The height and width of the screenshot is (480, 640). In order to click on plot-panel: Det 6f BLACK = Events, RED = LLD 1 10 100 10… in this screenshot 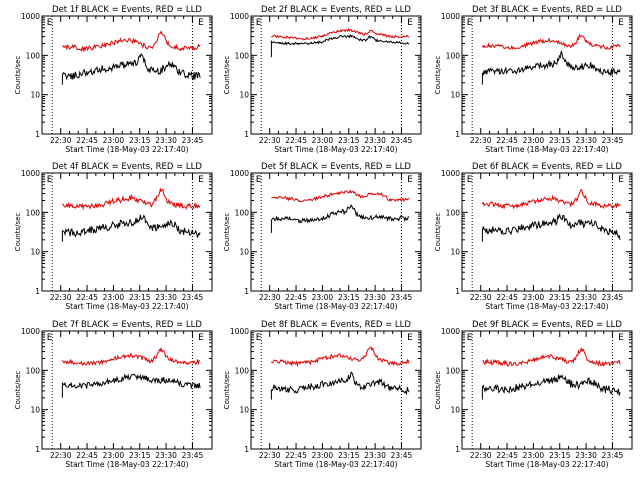, I will do `click(533, 236)`.